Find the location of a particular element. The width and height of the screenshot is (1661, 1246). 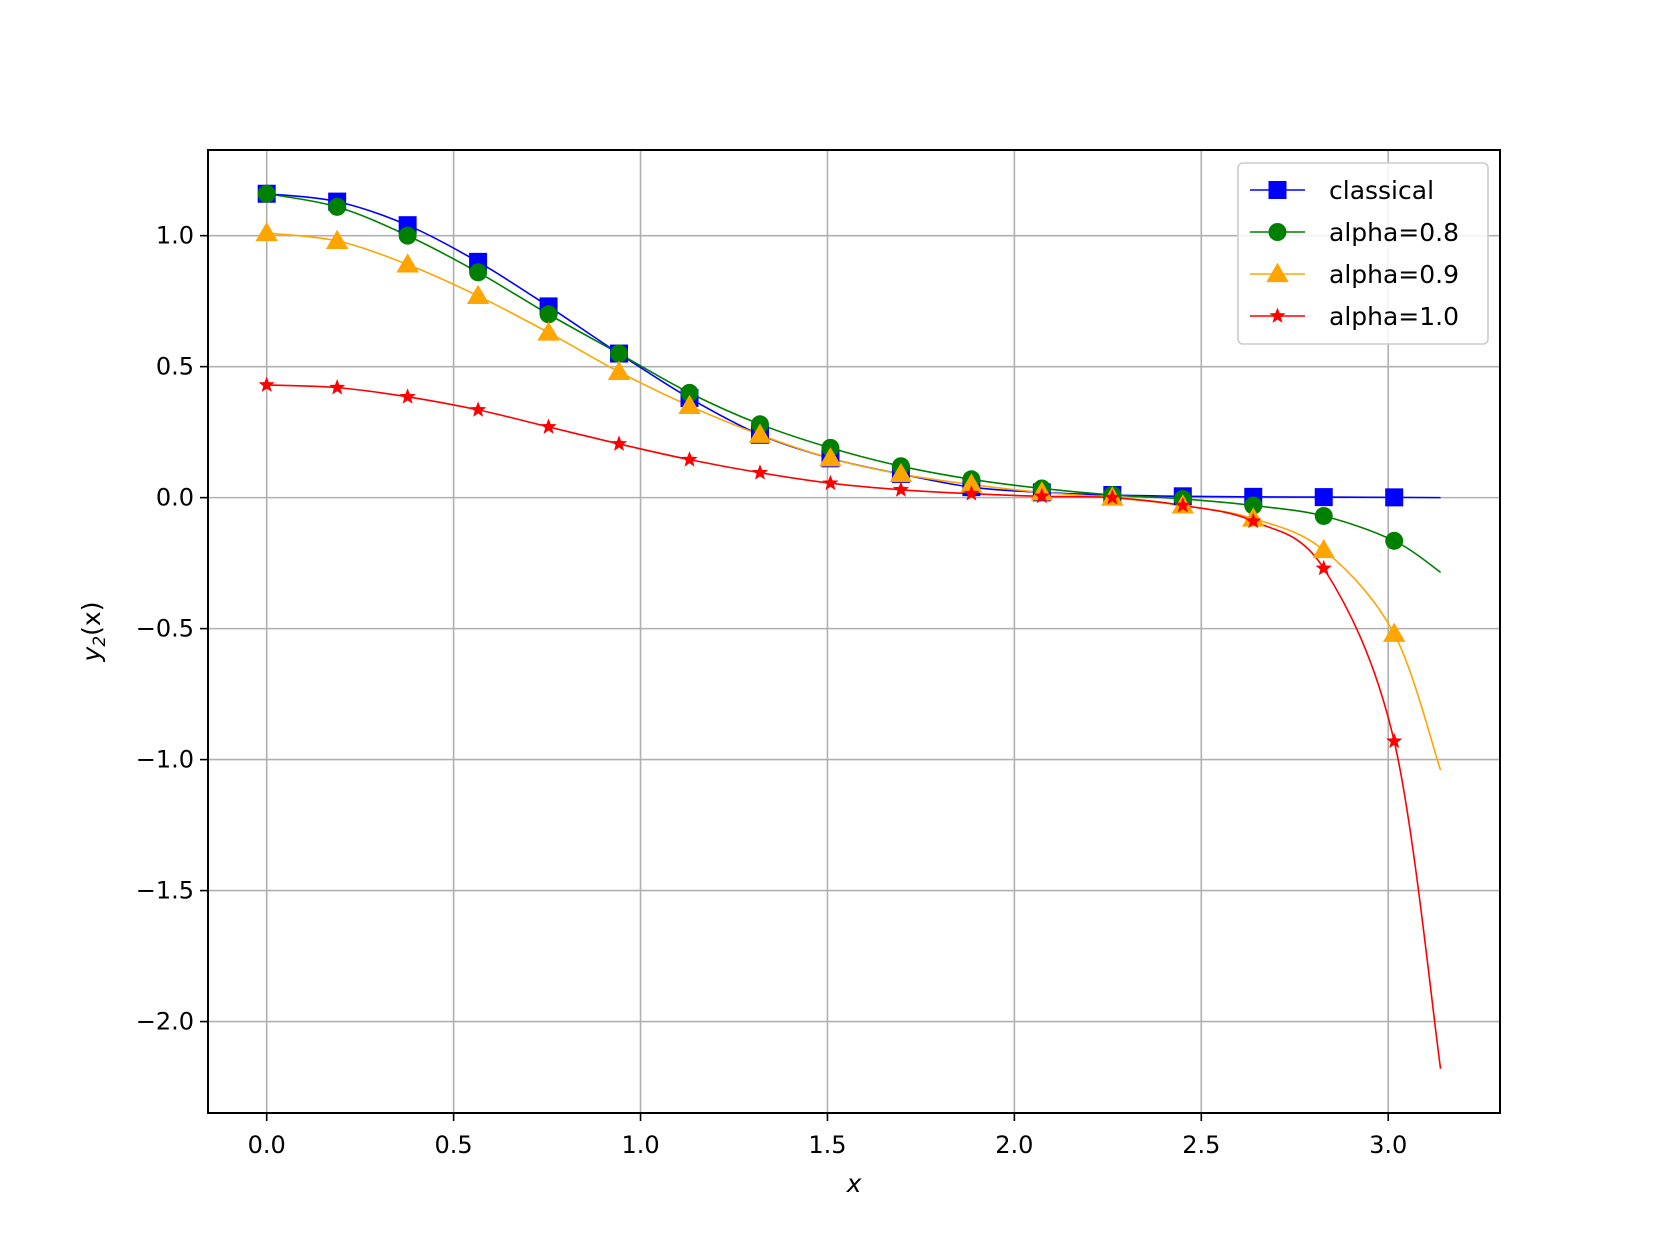

legend-label: alpha=0.8 is located at coordinates (1394, 232).